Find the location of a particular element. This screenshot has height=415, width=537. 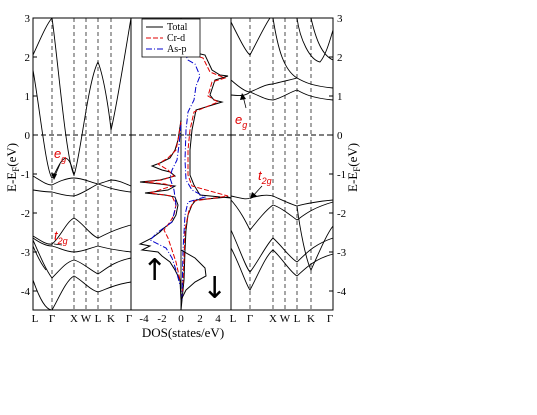

kpoint-left-X: X is located at coordinates (74, 319).